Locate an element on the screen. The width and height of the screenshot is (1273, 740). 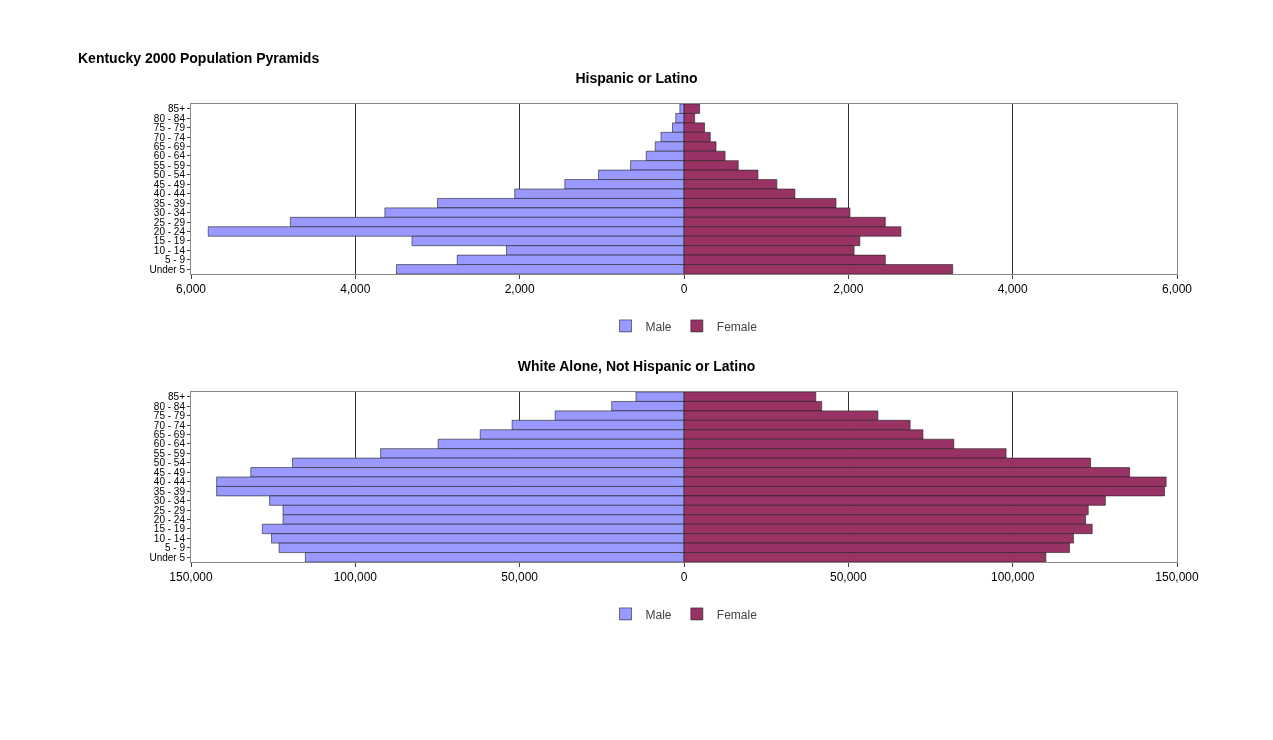
chart-subtitle: Hispanic or Latino is located at coordinates (636, 77).